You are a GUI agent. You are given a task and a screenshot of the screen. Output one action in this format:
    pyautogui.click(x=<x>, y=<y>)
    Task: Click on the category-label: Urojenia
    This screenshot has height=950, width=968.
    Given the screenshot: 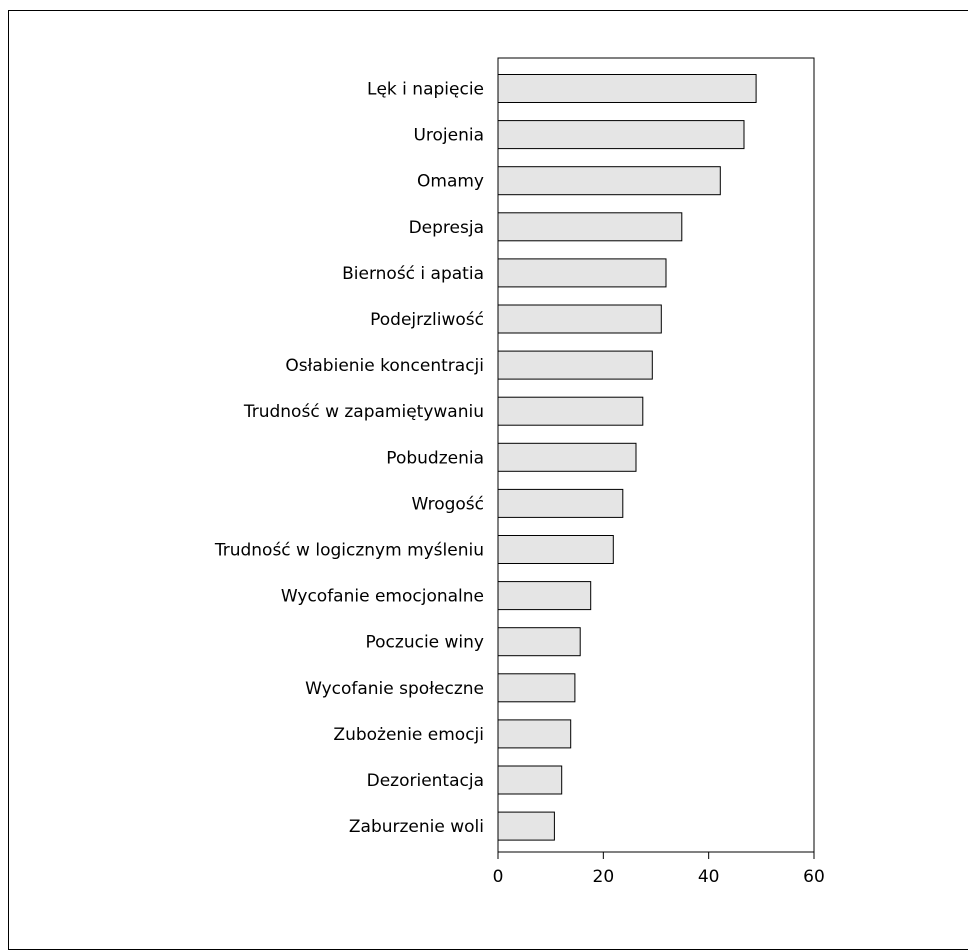 What is the action you would take?
    pyautogui.click(x=448, y=136)
    